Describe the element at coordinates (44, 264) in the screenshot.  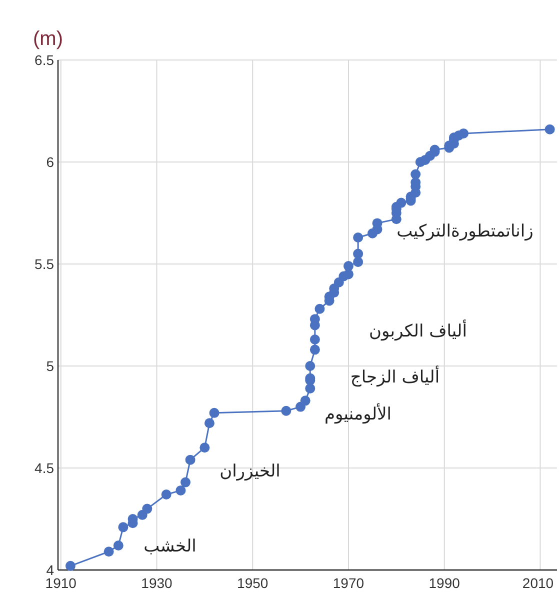
I see `y-tick-label: 5.5` at that location.